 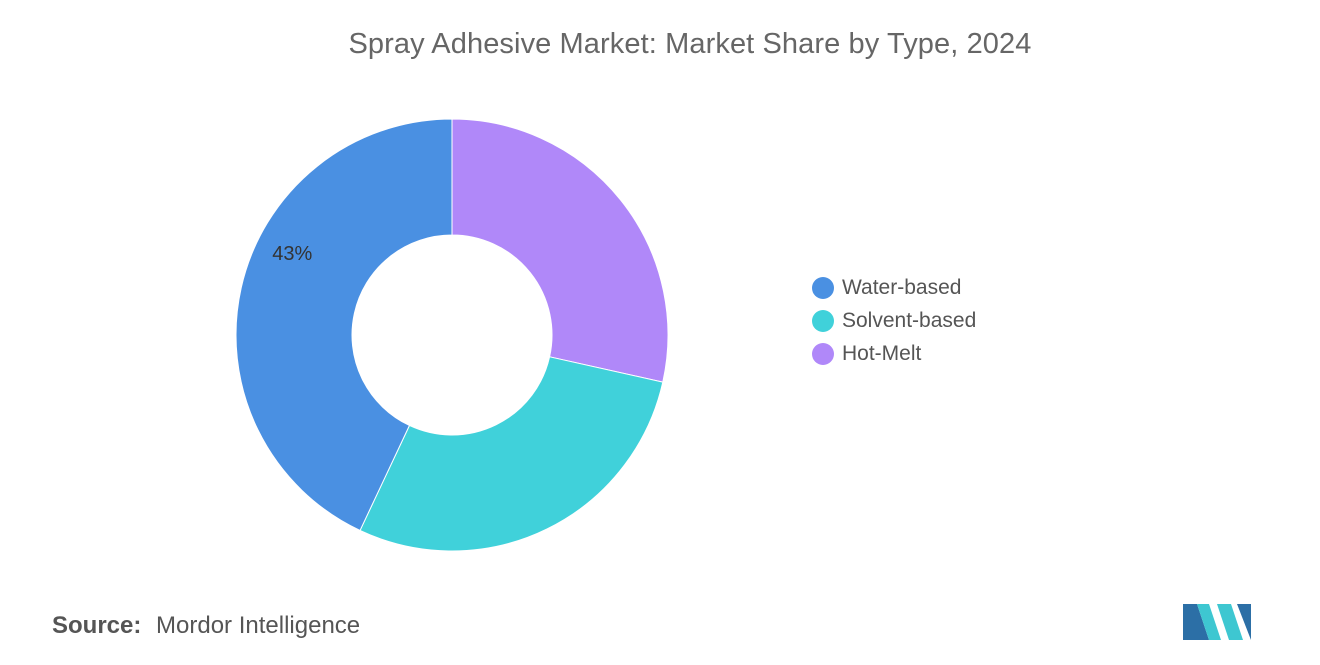 I want to click on legend-label-solvent-based: Solvent-based, so click(x=909, y=320).